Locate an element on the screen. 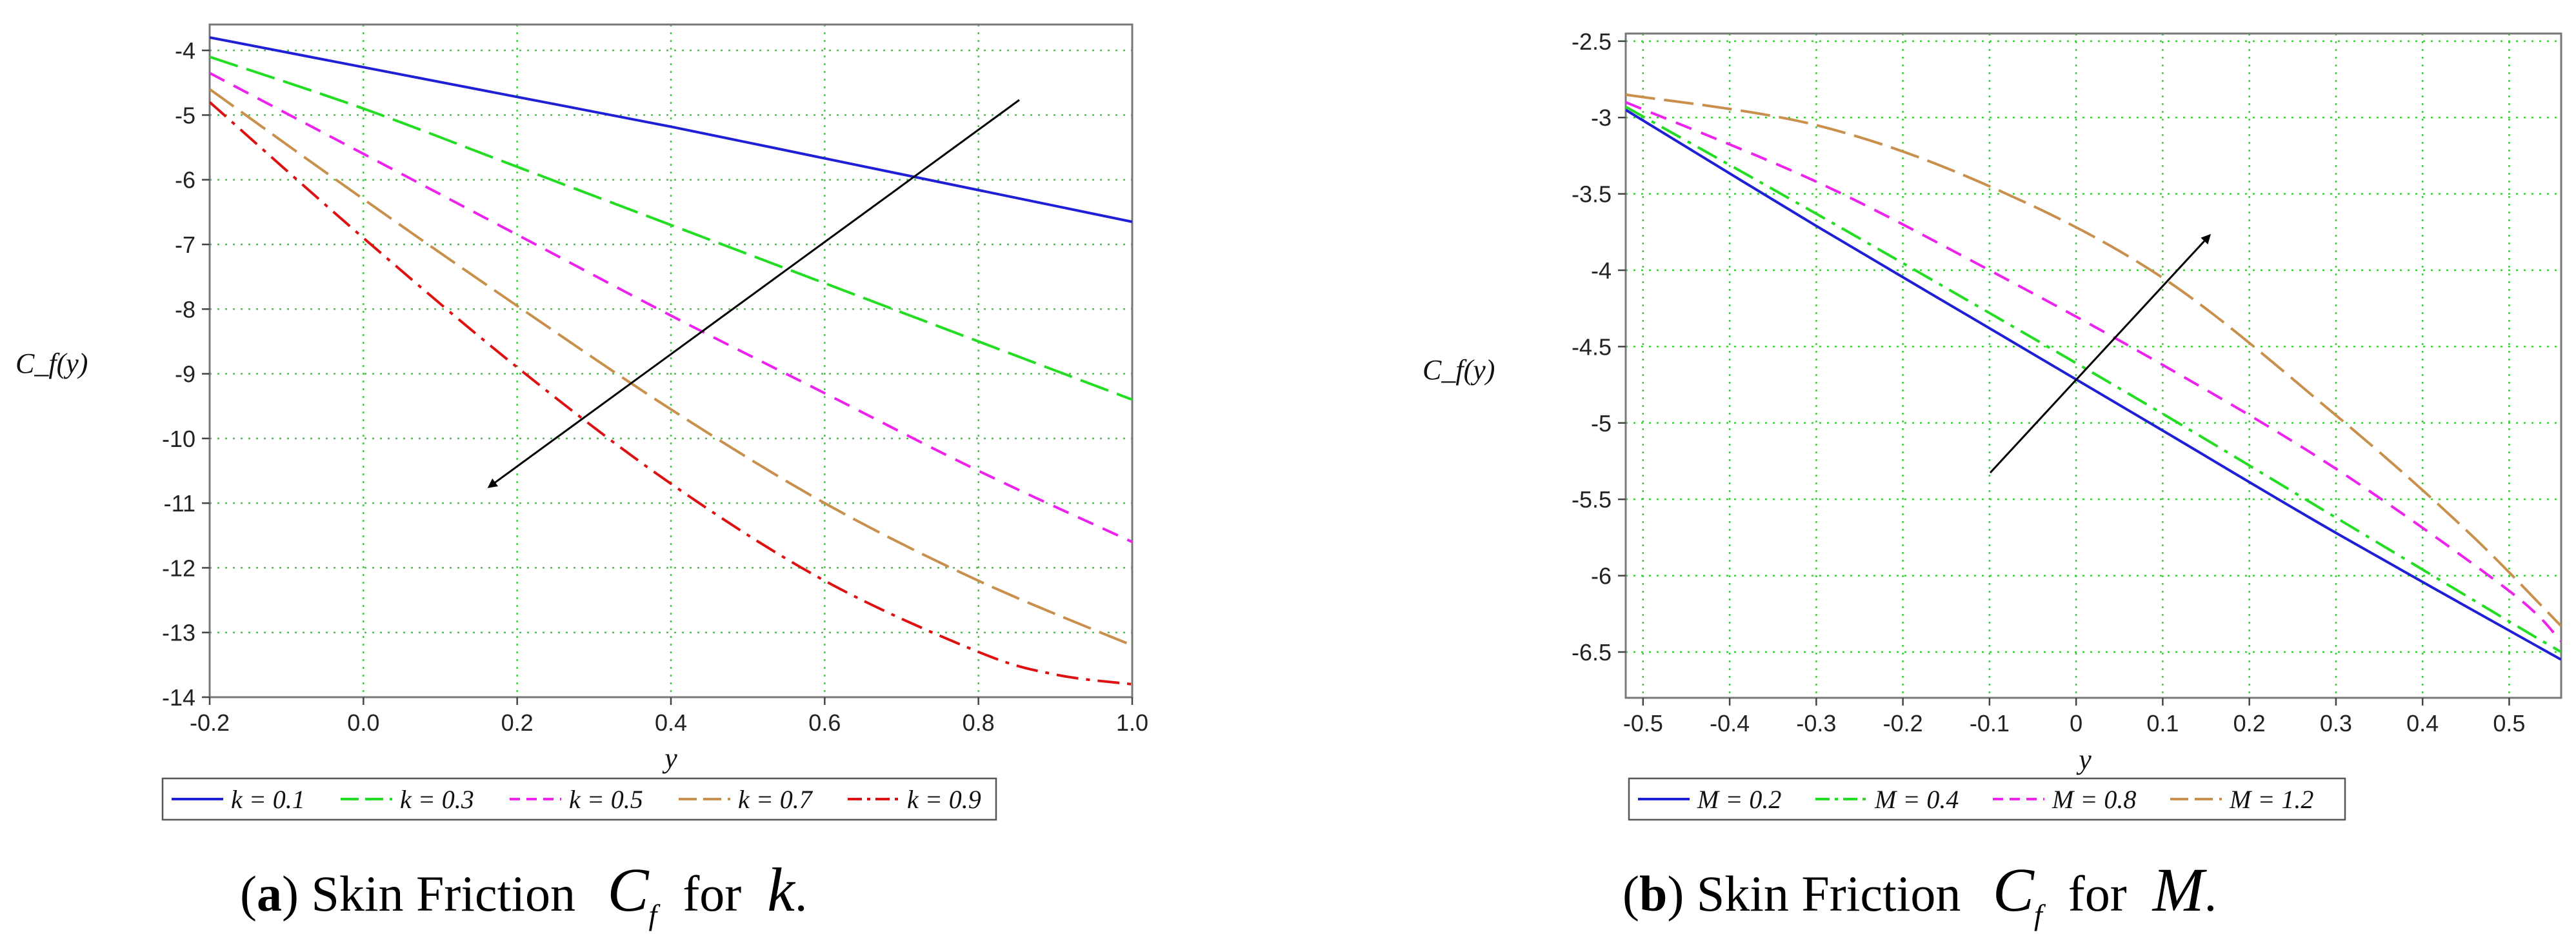 This screenshot has height=950, width=2576. legend-label: M = 0.2 is located at coordinates (1739, 799).